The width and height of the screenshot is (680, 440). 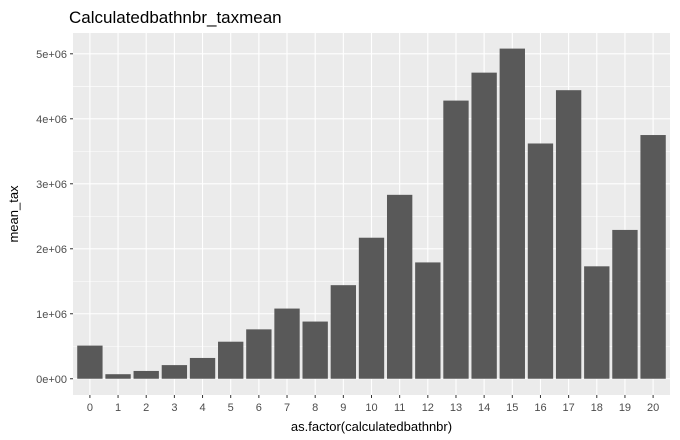 What do you see at coordinates (315, 408) in the screenshot?
I see `x-tick-label: 8` at bounding box center [315, 408].